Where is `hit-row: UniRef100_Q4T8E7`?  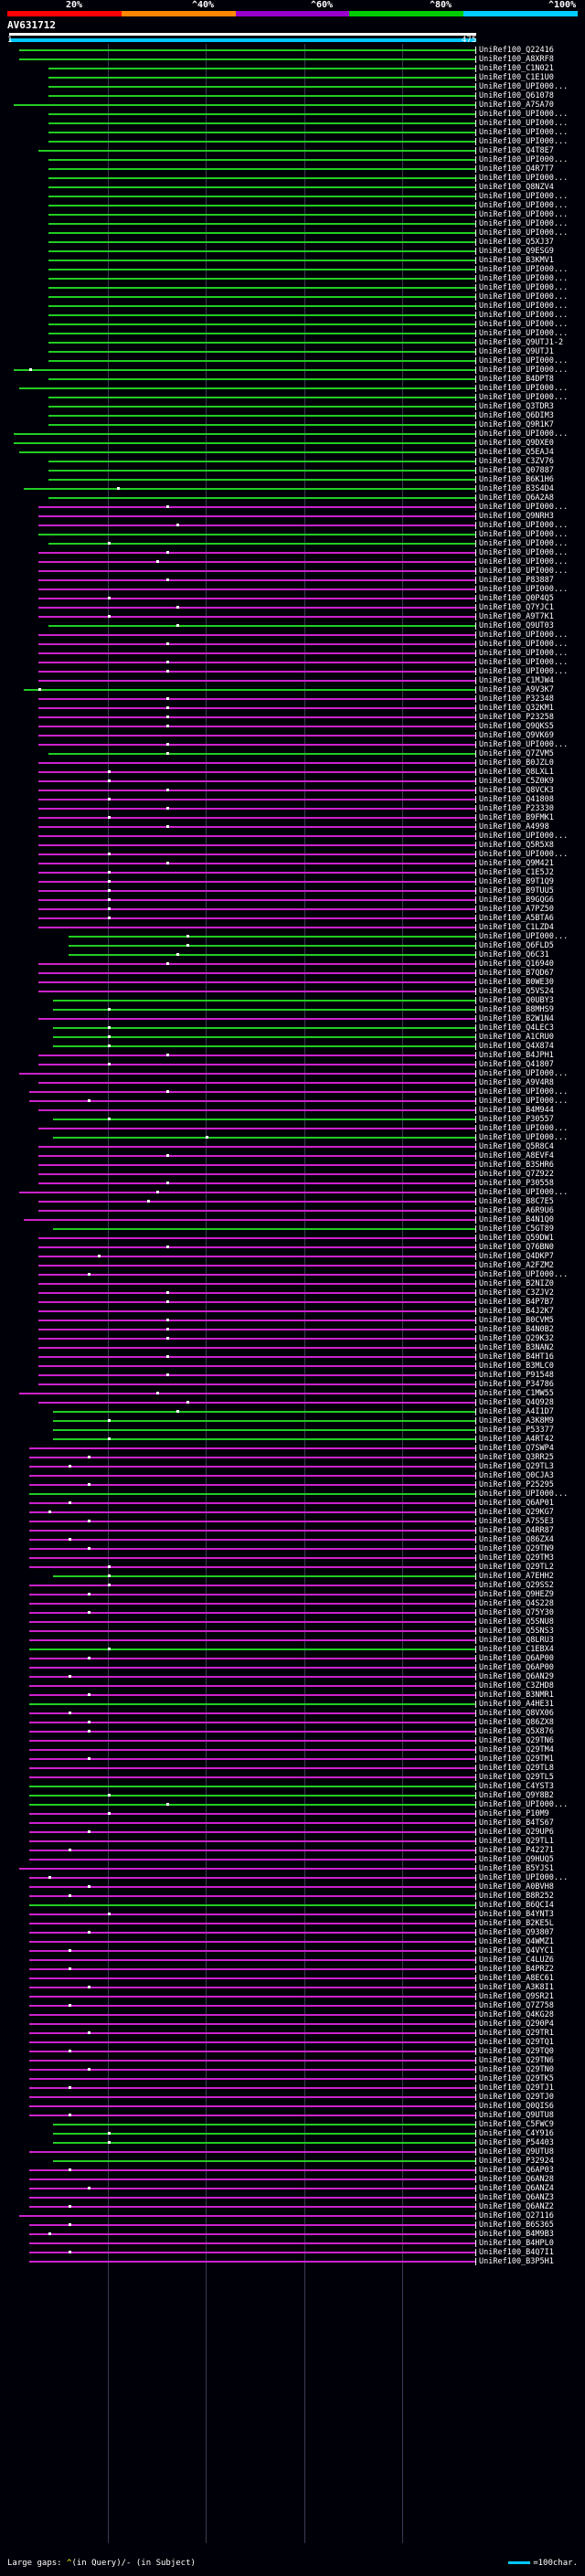
hit-row: UniRef100_Q4T8E7 is located at coordinates (293, 150).